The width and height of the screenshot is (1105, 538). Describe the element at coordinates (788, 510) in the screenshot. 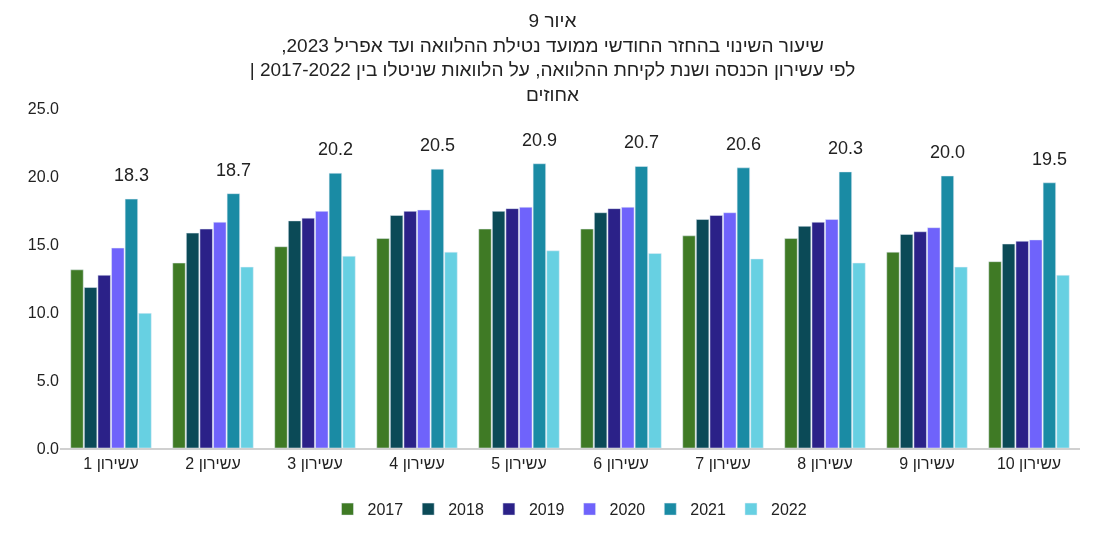

I see `legend-label: 2022` at that location.